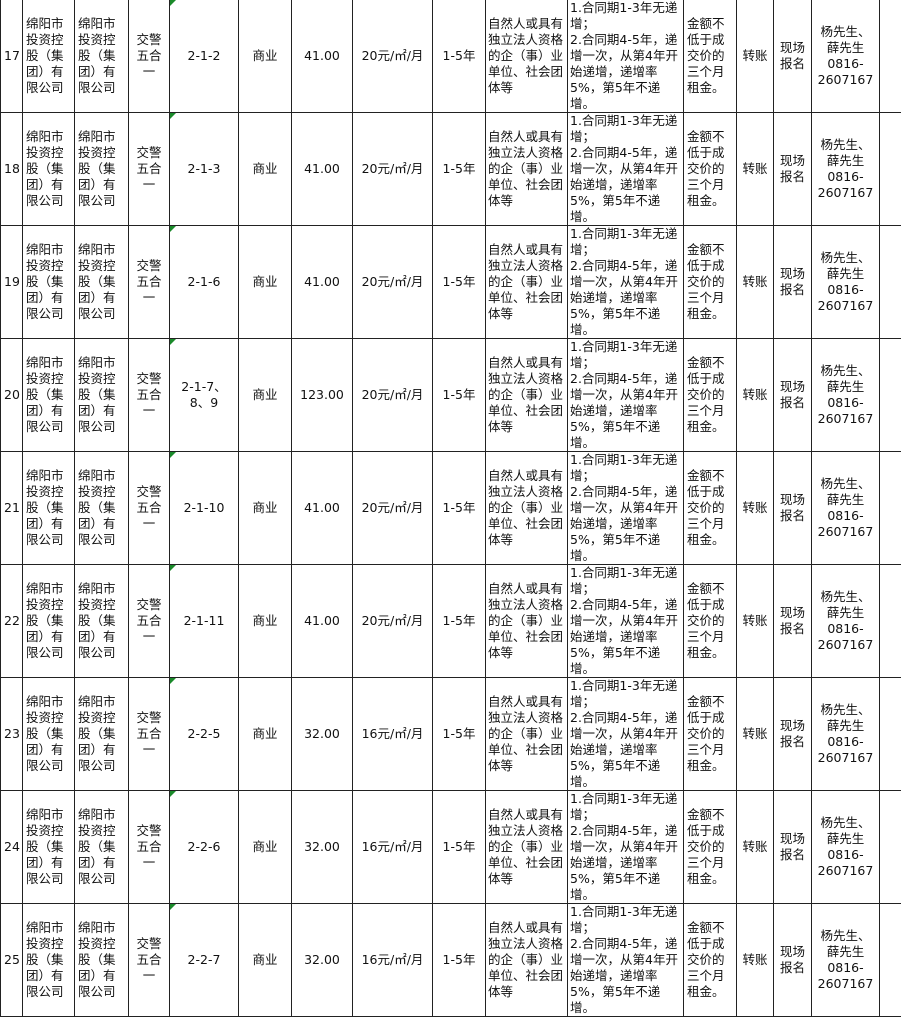 This screenshot has width=901, height=1017. Describe the element at coordinates (12, 621) in the screenshot. I see `row-number: 22` at that location.